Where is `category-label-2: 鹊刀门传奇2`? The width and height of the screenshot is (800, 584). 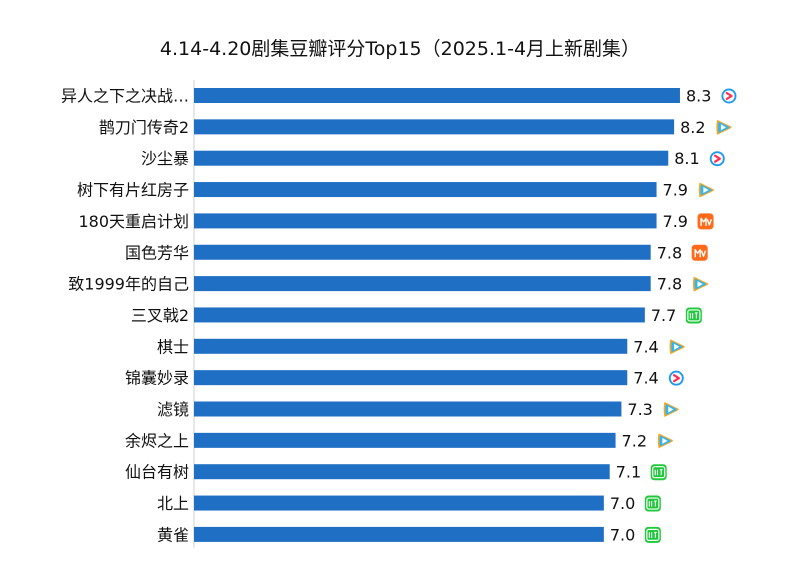 category-label-2: 鹊刀门传奇2 is located at coordinates (144, 127).